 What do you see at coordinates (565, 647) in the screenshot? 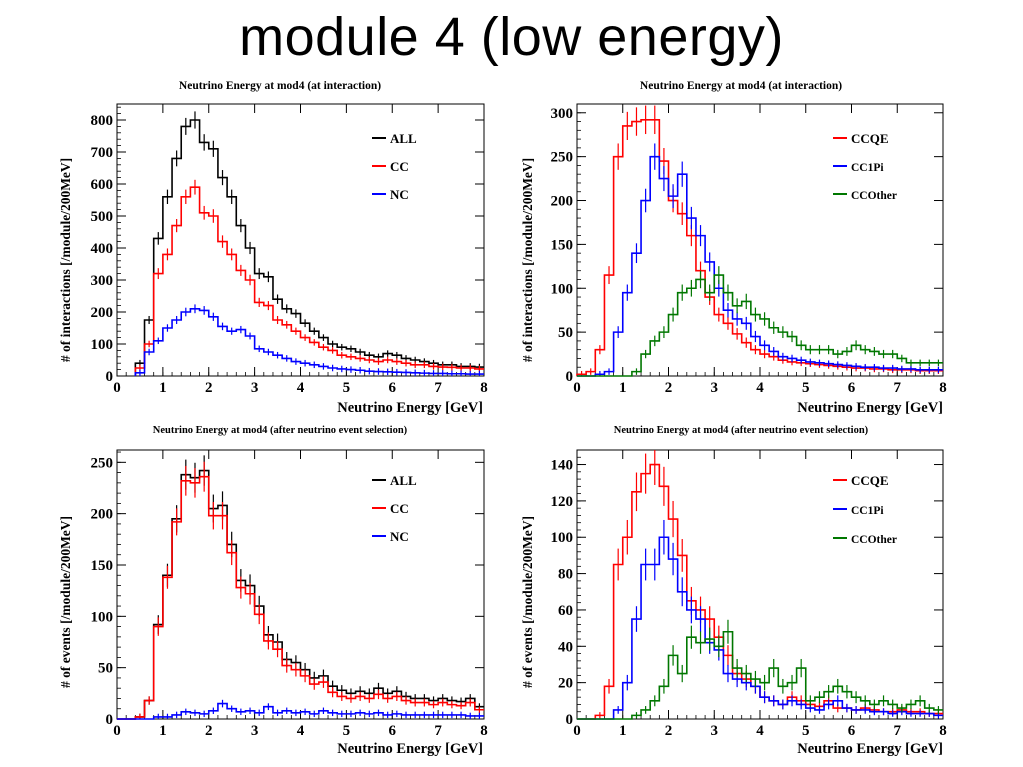
I see `y-tick-label: 40` at bounding box center [565, 647].